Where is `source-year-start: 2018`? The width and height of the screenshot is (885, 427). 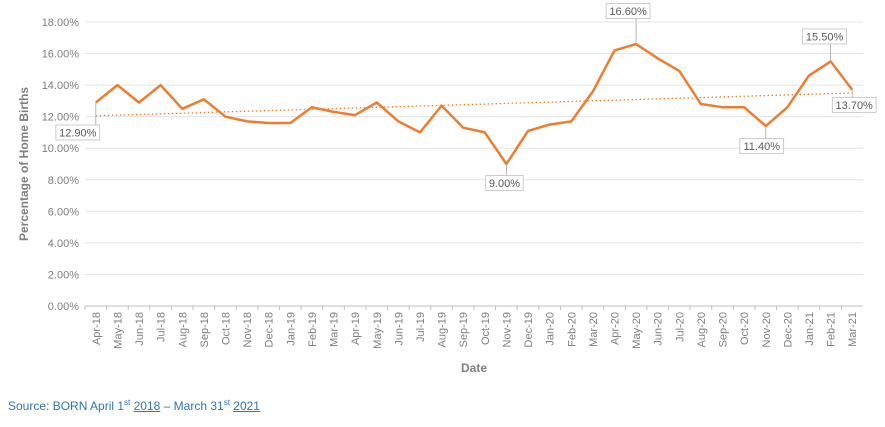
source-year-start: 2018 is located at coordinates (147, 406).